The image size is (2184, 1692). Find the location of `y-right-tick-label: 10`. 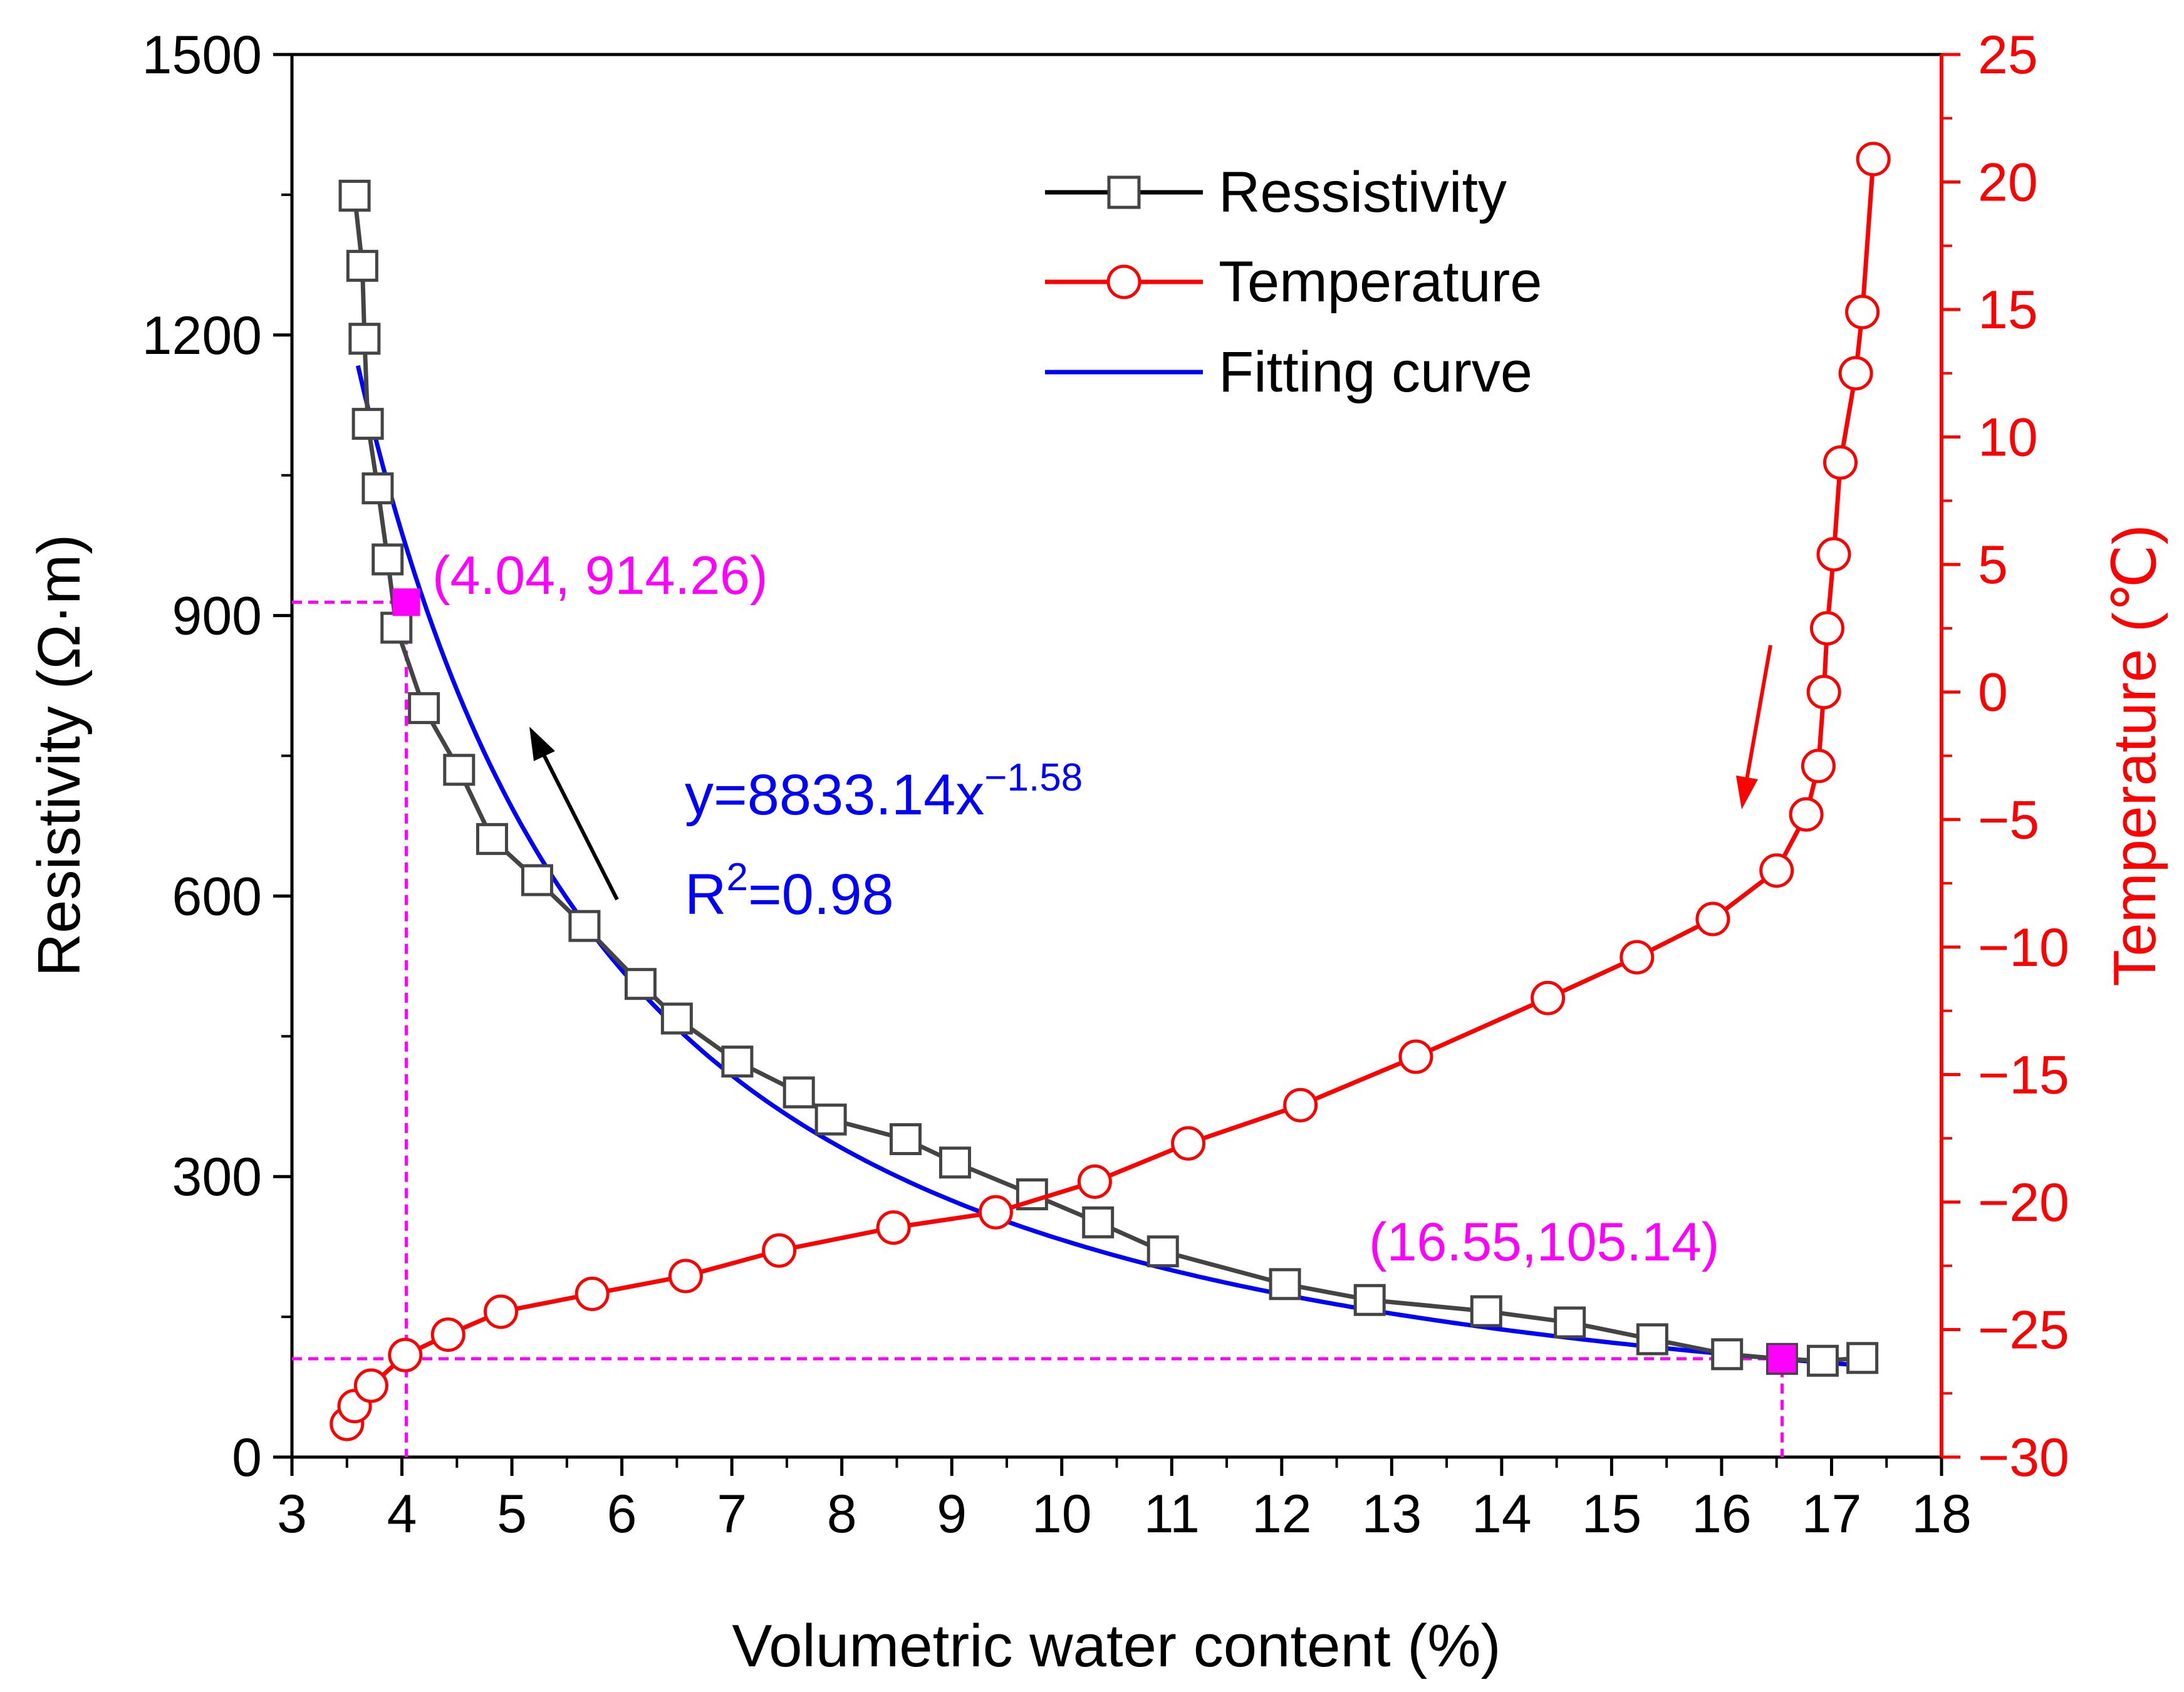

y-right-tick-label: 10 is located at coordinates (2008, 438).